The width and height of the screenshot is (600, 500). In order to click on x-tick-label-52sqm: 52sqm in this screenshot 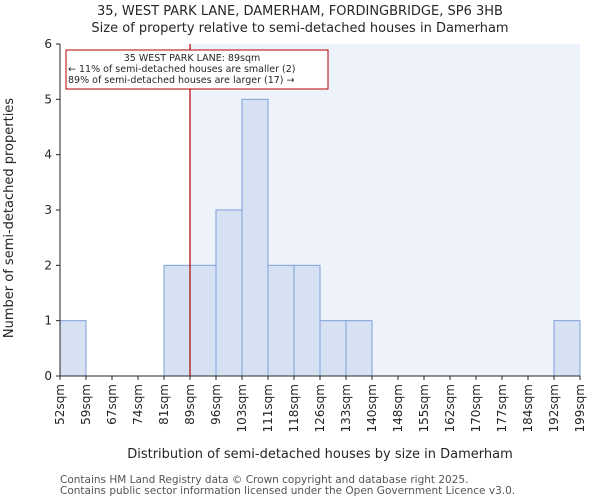, I will do `click(60, 404)`.